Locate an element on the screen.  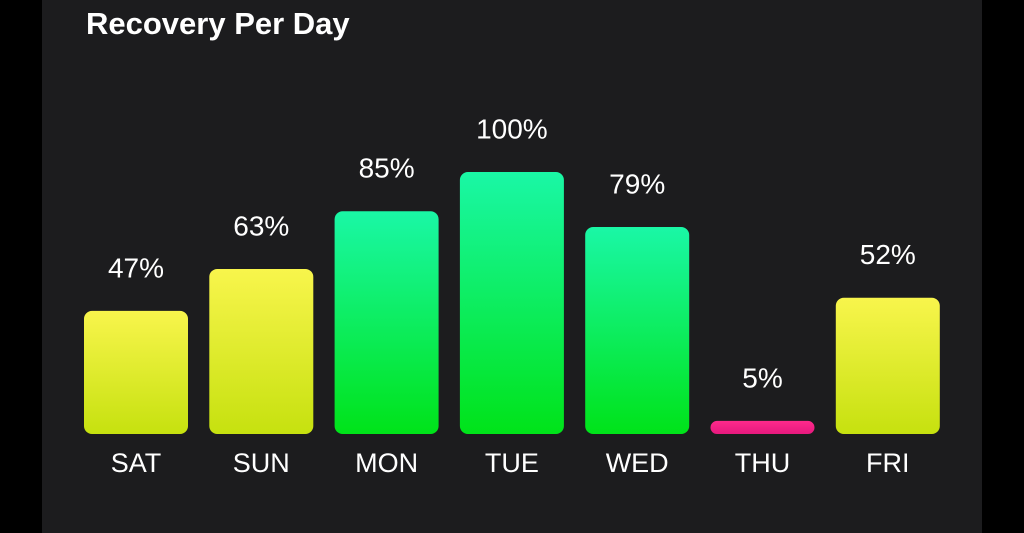
value-label: 47% is located at coordinates (136, 267).